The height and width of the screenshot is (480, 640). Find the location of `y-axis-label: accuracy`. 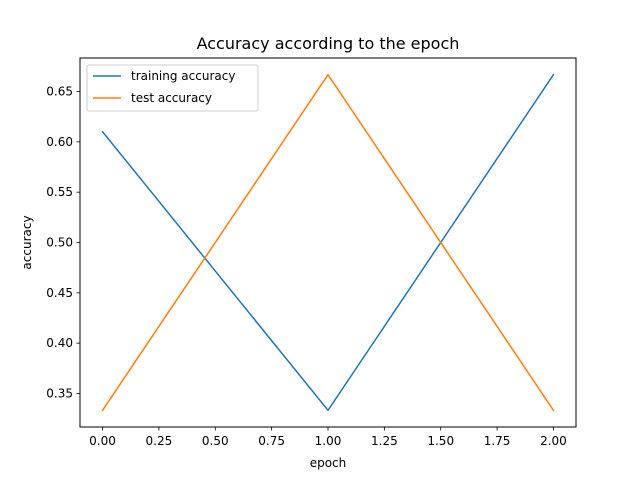

y-axis-label: accuracy is located at coordinates (27, 242).